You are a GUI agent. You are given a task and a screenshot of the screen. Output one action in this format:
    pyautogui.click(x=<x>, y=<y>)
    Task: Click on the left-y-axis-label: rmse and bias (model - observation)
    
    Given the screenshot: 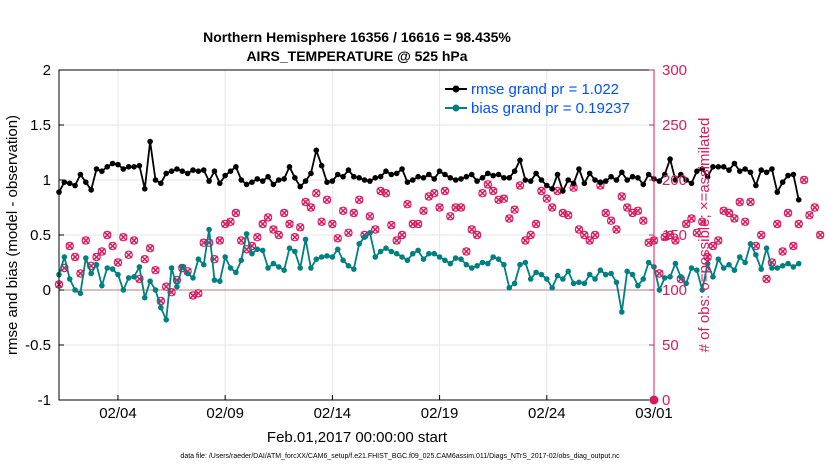 What is the action you would take?
    pyautogui.click(x=12, y=235)
    